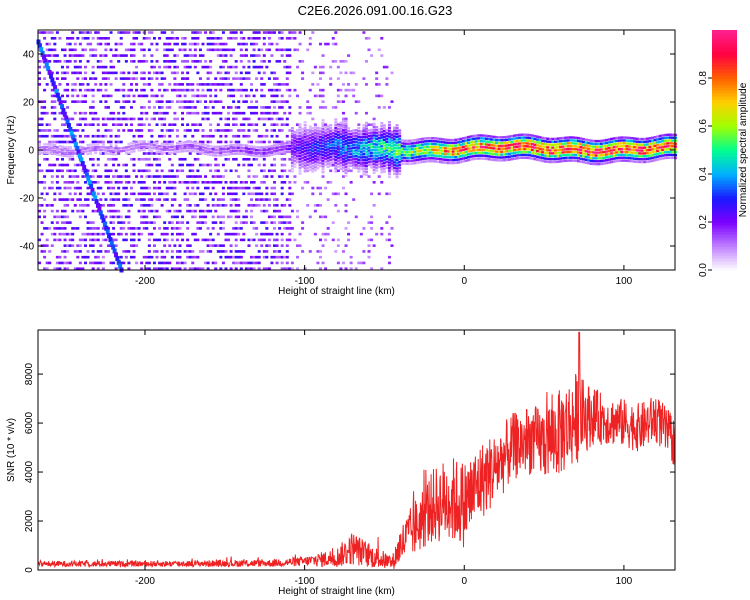 This screenshot has height=600, width=750. I want to click on colorbar-tick-label: 0.8, so click(703, 78).